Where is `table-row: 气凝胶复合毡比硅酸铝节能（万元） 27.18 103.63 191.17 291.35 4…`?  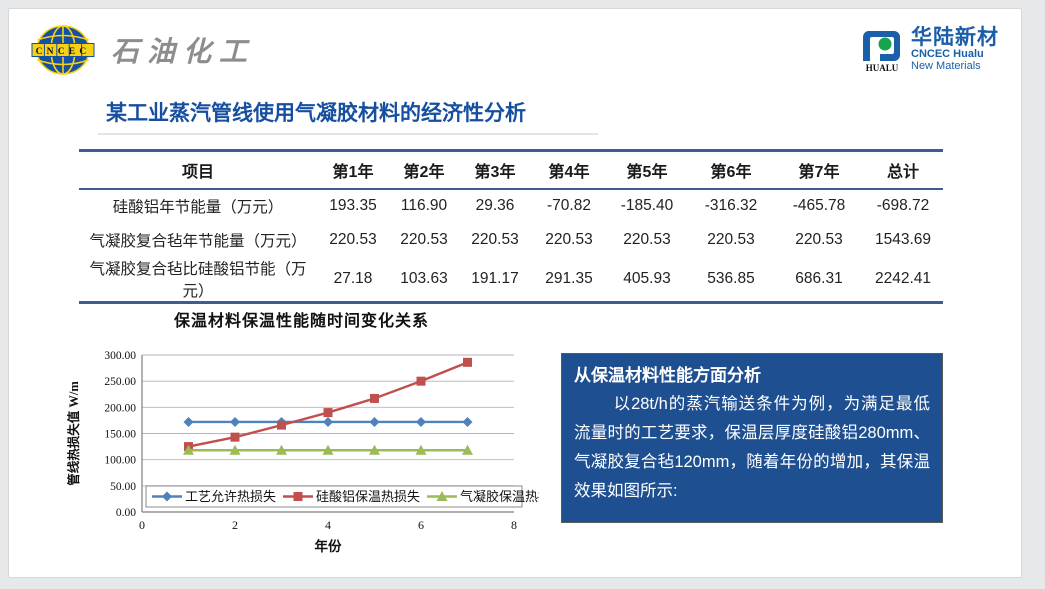 table-row: 气凝胶复合毡比硅酸铝节能（万元） 27.18 103.63 191.17 291.35 4… is located at coordinates (511, 280).